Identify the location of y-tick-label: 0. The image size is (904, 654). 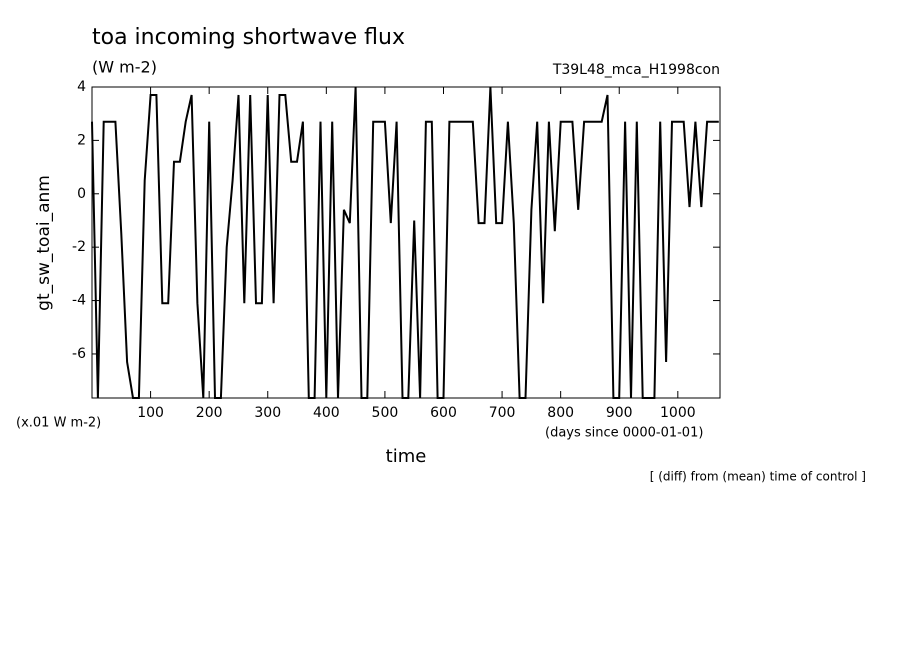
(81, 194).